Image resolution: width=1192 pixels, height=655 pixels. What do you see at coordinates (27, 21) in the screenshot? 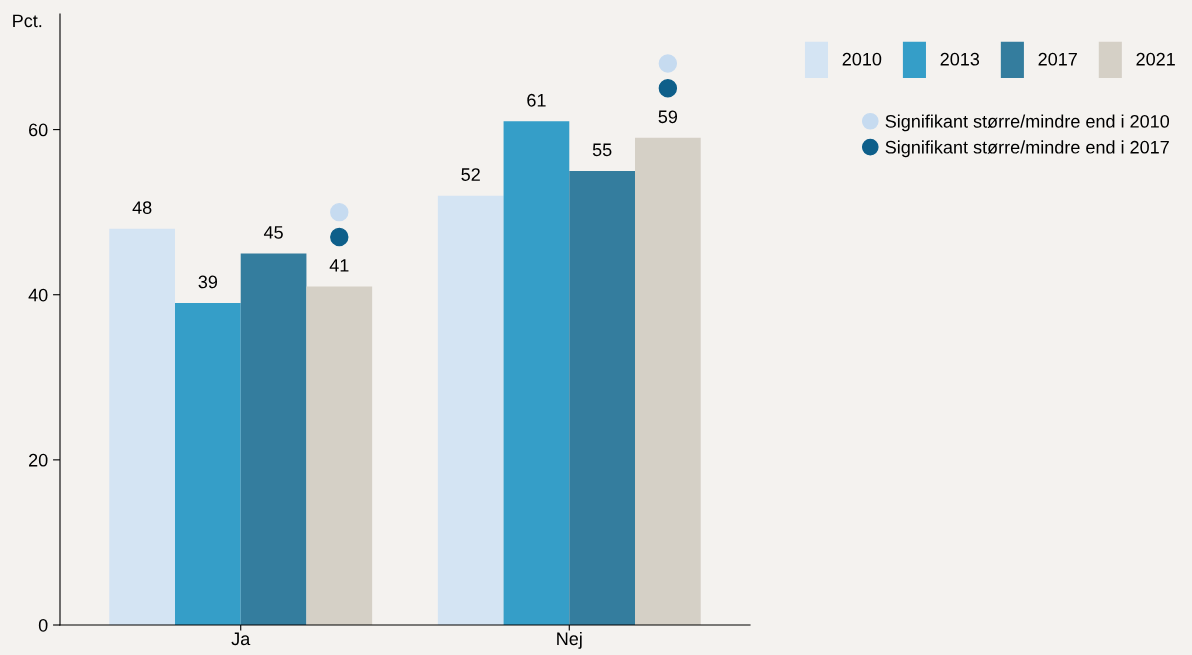
I see `y-axis-title: Pct.` at bounding box center [27, 21].